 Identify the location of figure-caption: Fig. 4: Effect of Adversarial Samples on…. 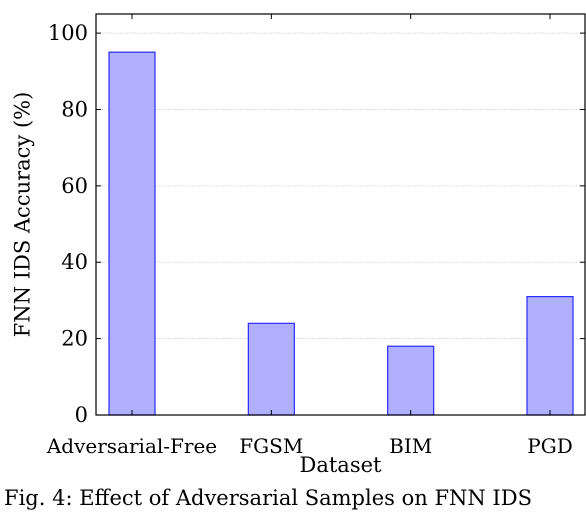
(268, 498).